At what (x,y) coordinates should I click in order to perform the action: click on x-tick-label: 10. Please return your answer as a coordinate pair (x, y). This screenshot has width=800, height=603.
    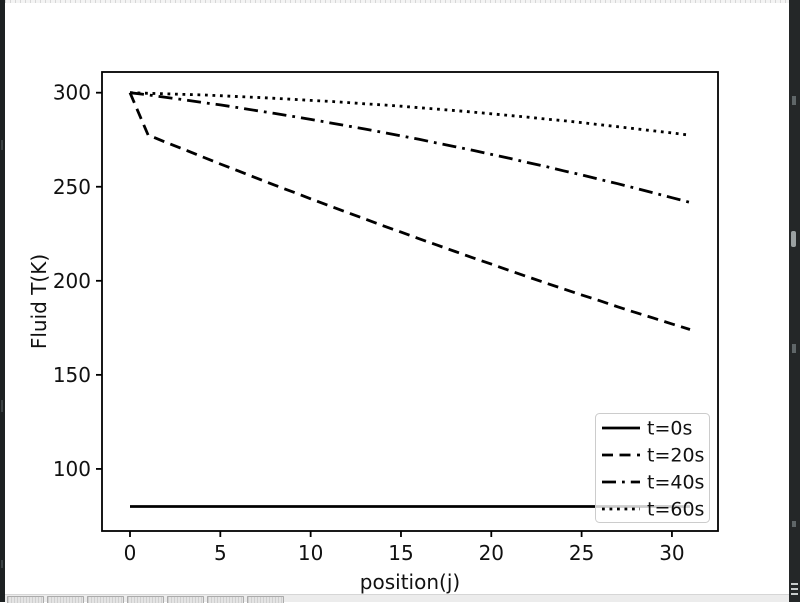
    Looking at the image, I should click on (310, 553).